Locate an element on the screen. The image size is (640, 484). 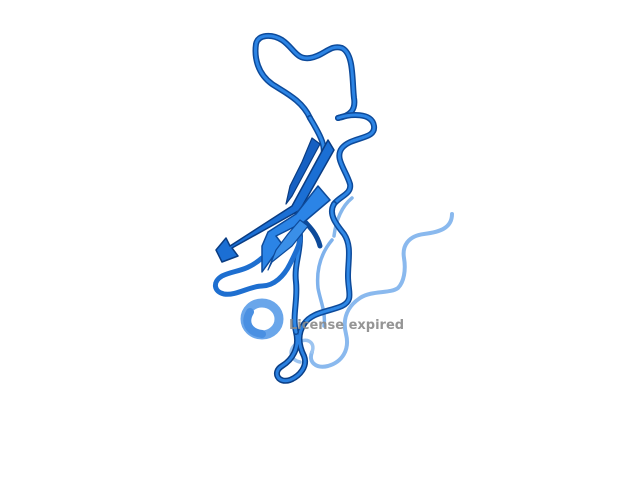
top-loop-highlight is located at coordinates (305, 77).